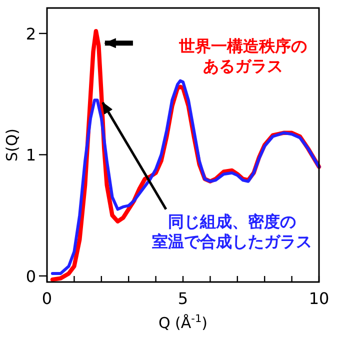 The width and height of the screenshot is (344, 338). Describe the element at coordinates (242, 56) in the screenshot. I see `annotation: 世界一構造秩序のあるガラス` at that location.